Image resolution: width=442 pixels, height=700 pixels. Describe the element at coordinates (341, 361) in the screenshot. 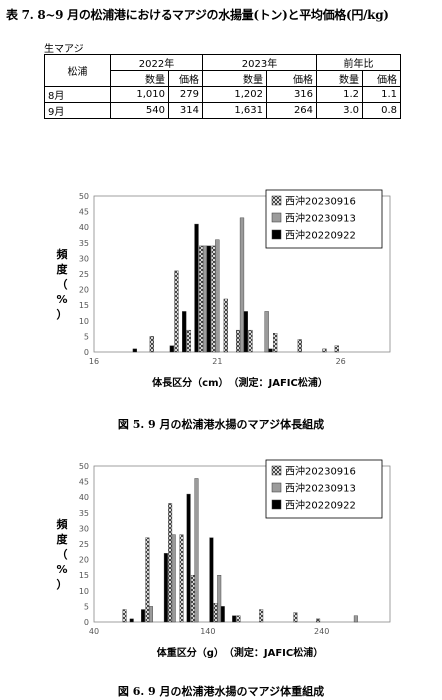

I see `x-tick-label: 26` at that location.